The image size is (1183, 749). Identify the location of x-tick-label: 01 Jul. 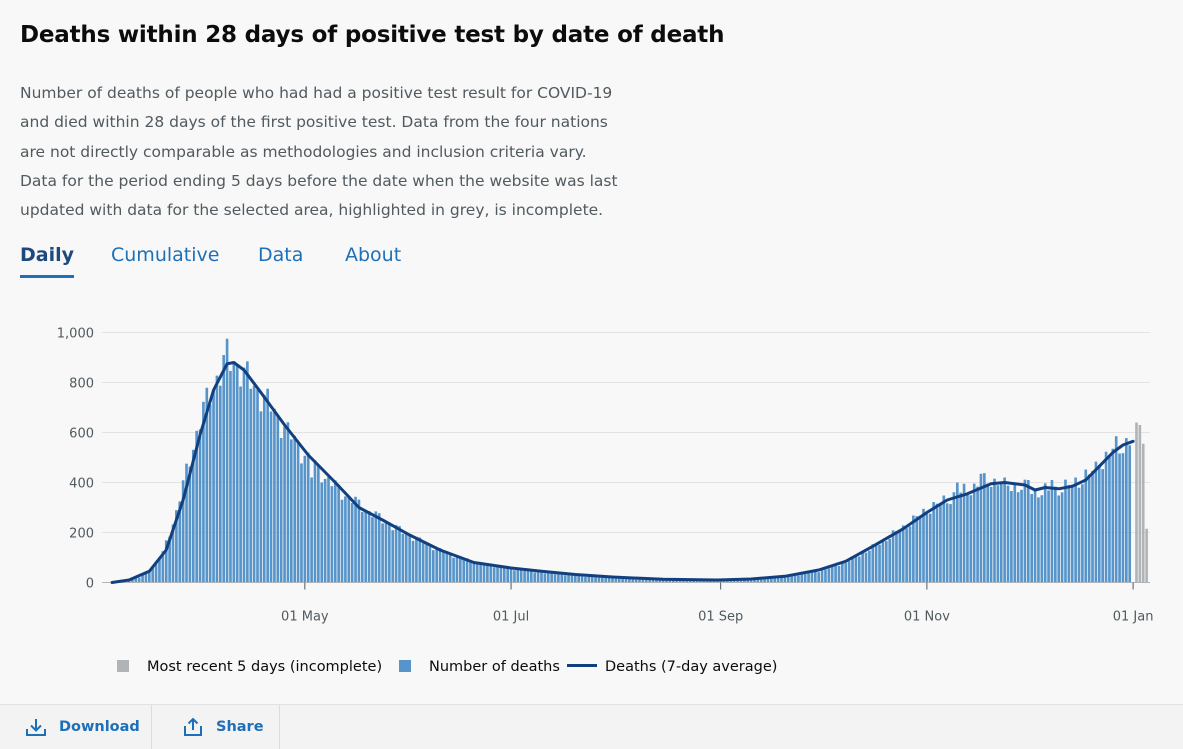
(511, 617).